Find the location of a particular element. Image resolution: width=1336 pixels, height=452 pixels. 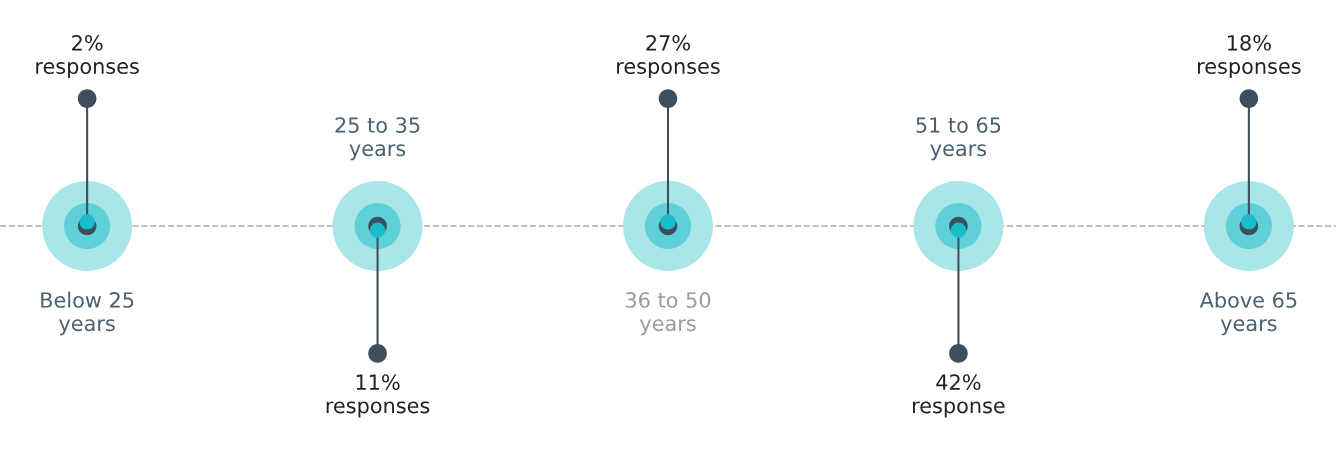

category-label: Above 65 years is located at coordinates (1248, 313).